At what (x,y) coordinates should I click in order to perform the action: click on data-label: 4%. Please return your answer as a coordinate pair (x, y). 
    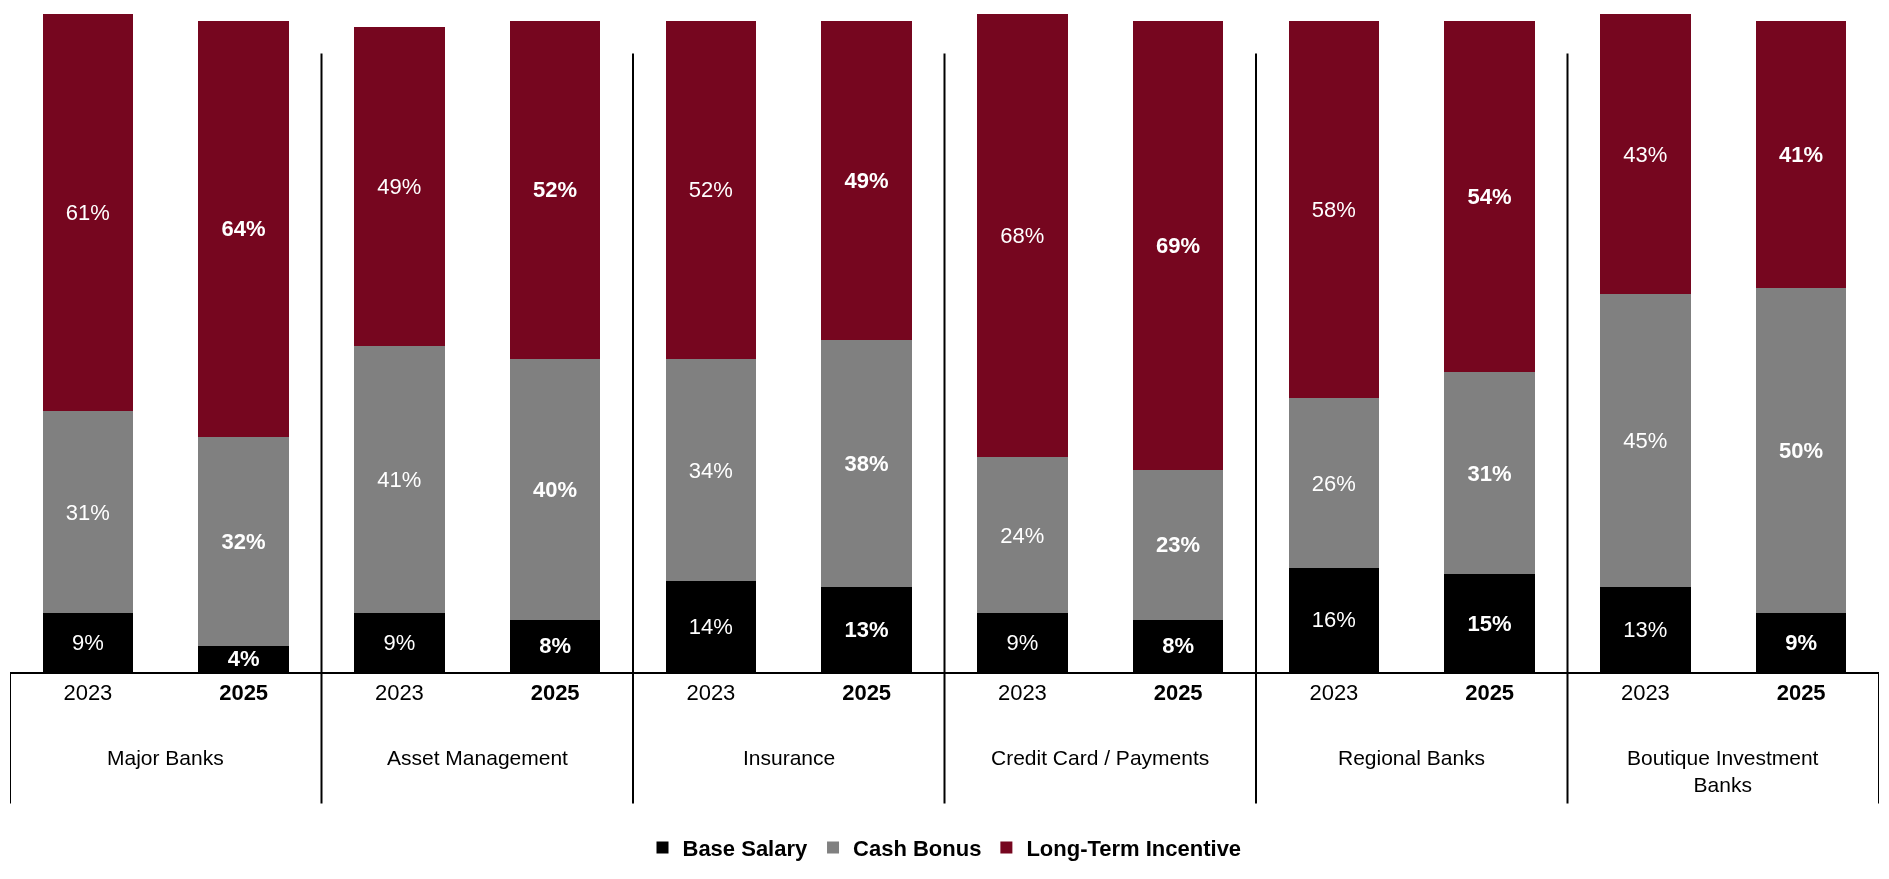
    Looking at the image, I should click on (243, 659).